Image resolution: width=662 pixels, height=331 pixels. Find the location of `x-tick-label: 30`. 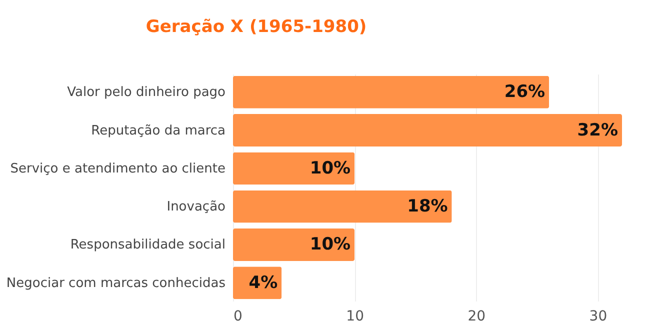

x-tick-label: 30 is located at coordinates (598, 316).